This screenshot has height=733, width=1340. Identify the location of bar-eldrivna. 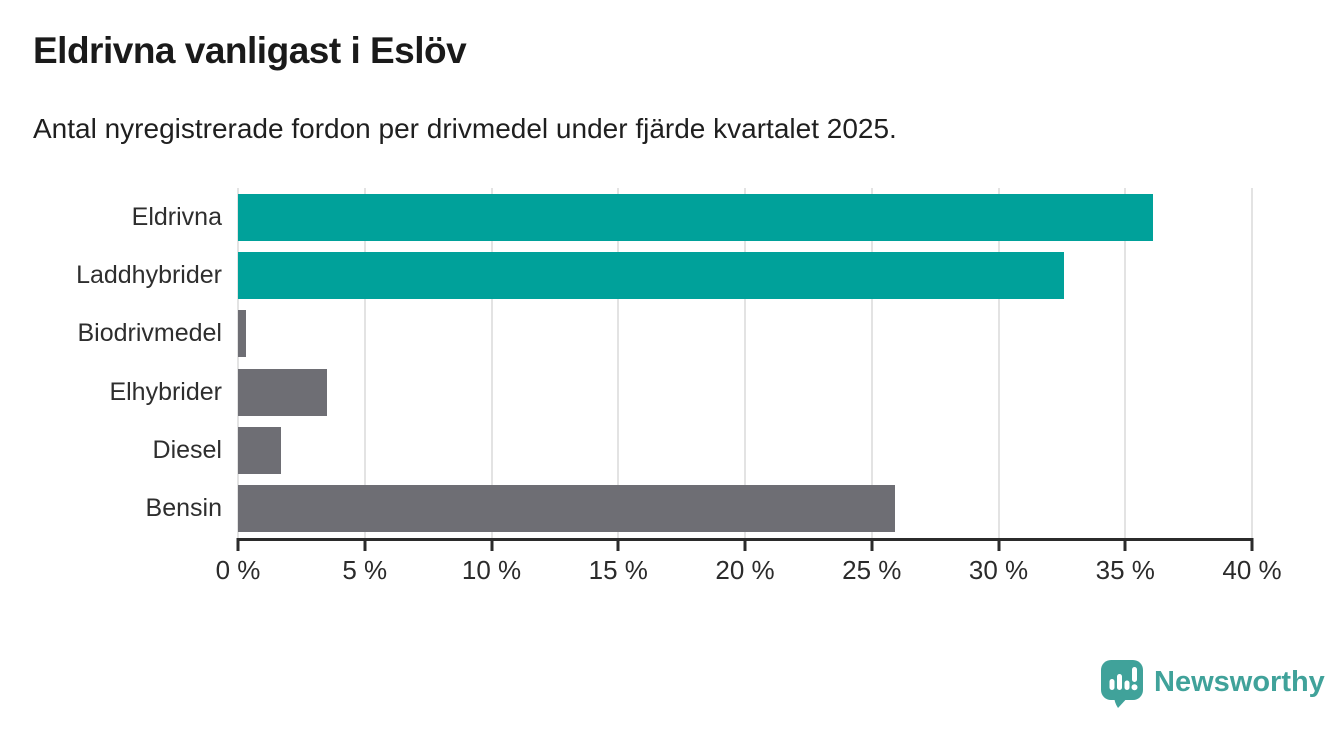
(696, 217).